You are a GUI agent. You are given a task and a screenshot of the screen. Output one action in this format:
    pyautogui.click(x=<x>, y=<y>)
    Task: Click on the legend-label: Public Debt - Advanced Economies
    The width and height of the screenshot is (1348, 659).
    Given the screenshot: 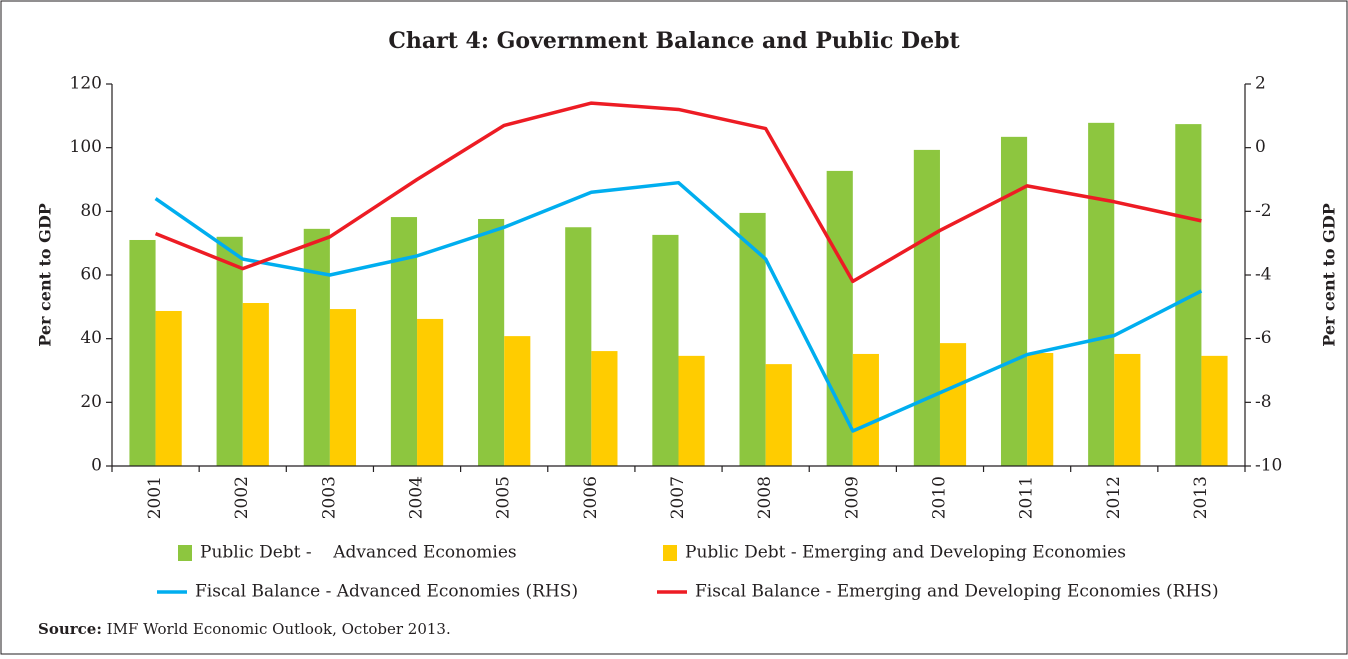 What is the action you would take?
    pyautogui.click(x=358, y=553)
    